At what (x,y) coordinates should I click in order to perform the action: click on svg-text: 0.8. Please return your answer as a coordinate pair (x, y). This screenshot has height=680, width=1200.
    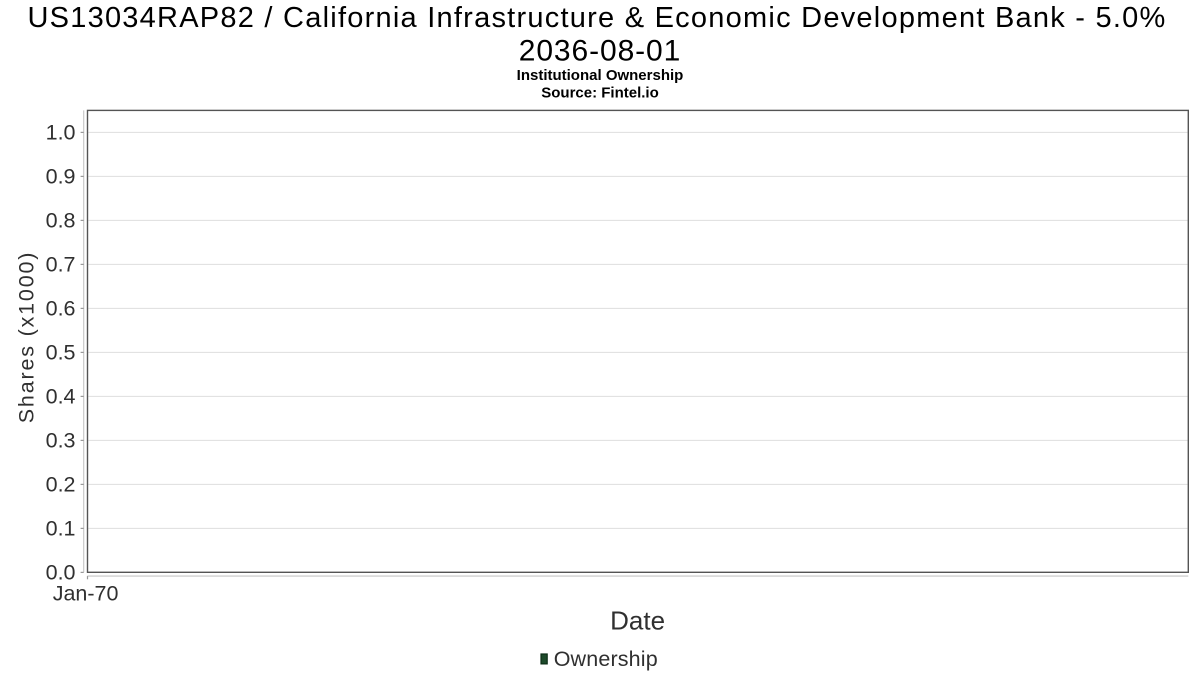
    Looking at the image, I should click on (61, 220).